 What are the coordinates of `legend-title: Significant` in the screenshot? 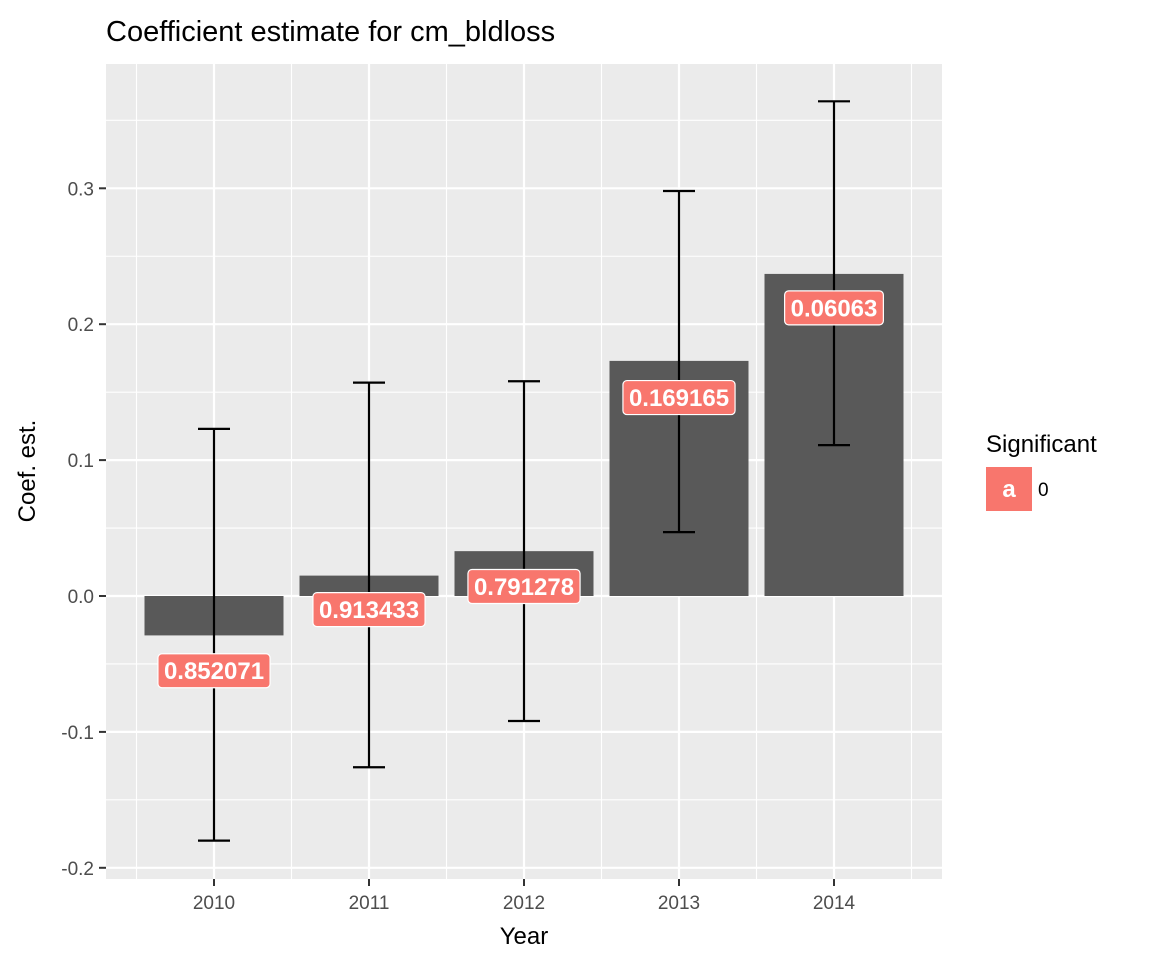 It's located at (1041, 444).